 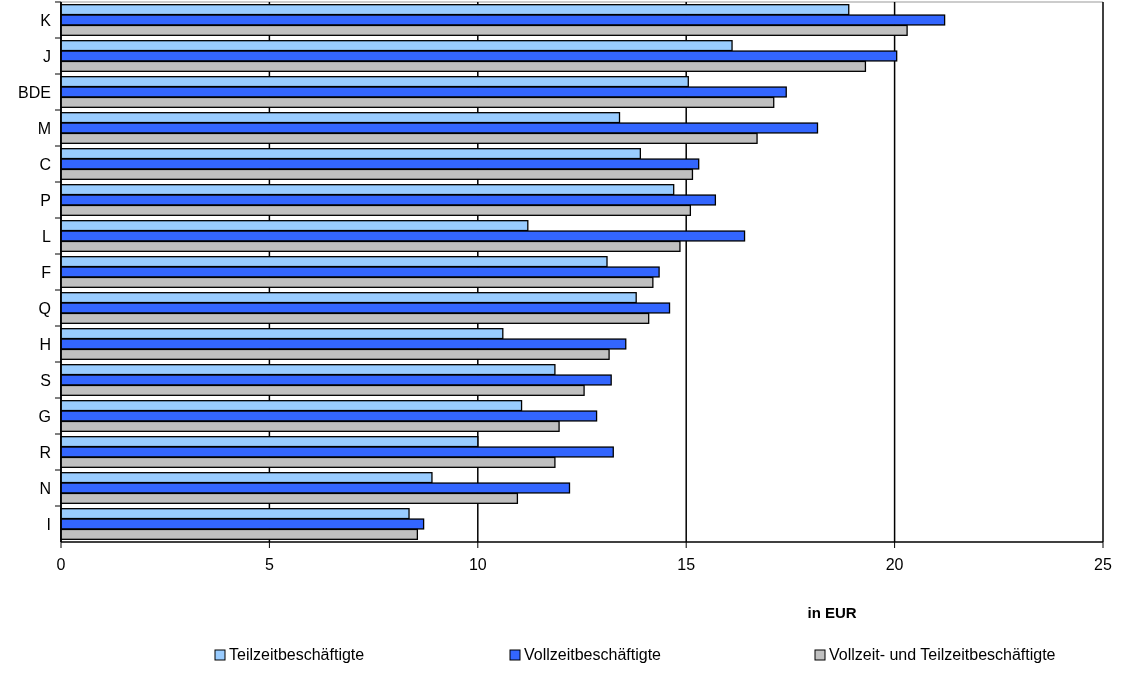 I want to click on y-tick-label: M, so click(x=44, y=128).